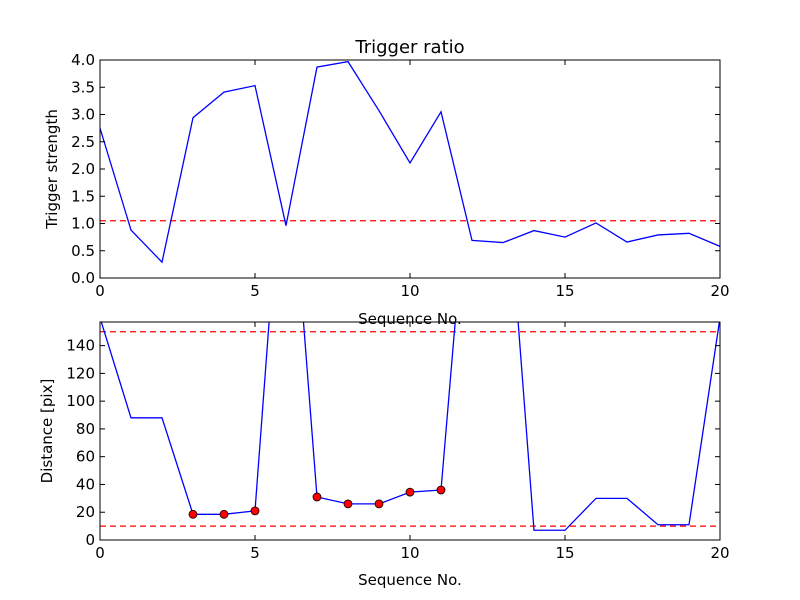 The width and height of the screenshot is (800, 600). Describe the element at coordinates (409, 47) in the screenshot. I see `chart-title: Trigger ratio` at that location.